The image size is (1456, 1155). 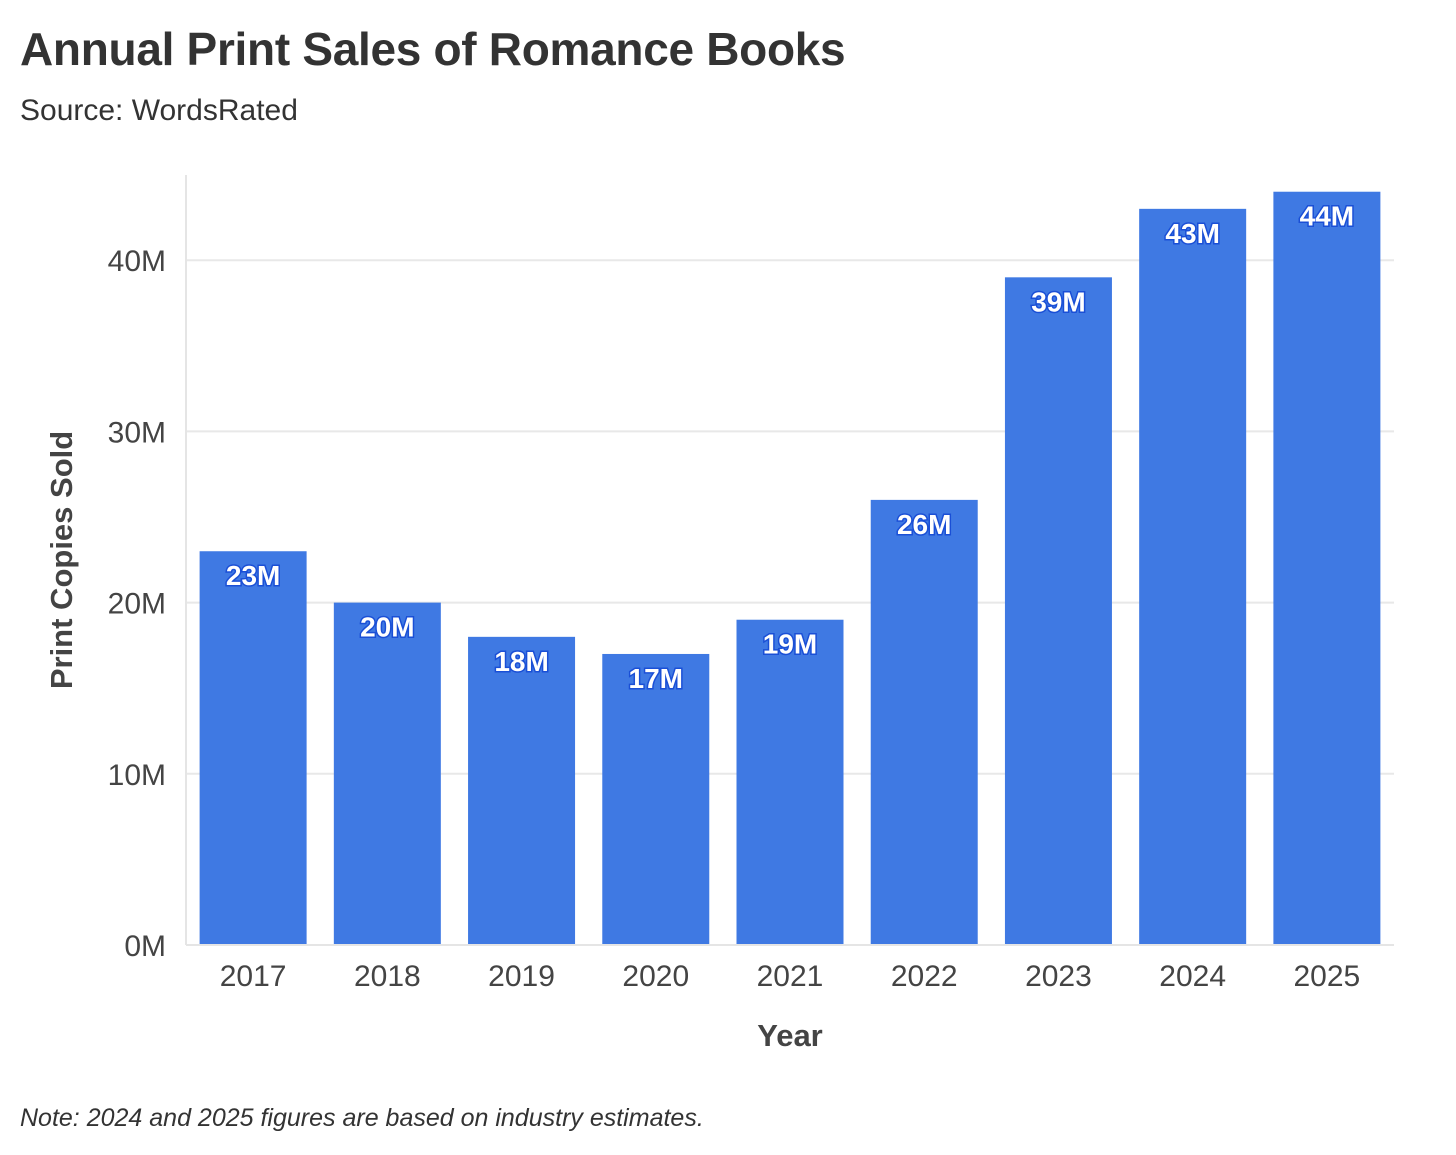 I want to click on bar-2021, so click(x=790, y=782).